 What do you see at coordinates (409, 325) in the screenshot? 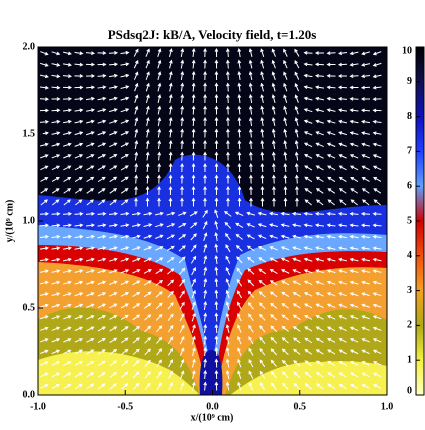
I see `colorbar-tick-label: 2` at bounding box center [409, 325].